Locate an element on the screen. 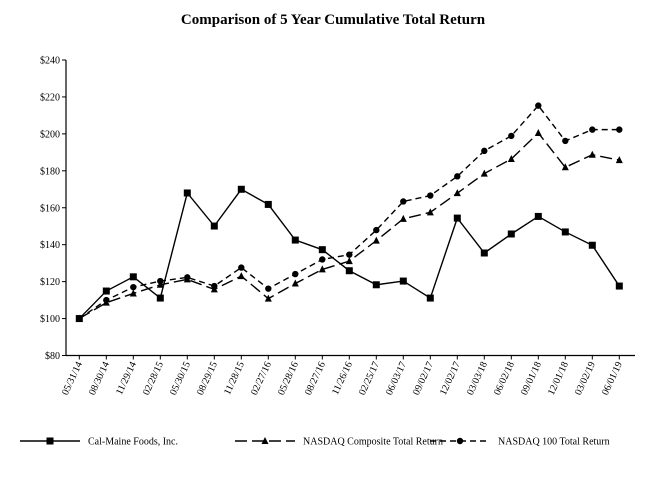  y-tick-label: $80 is located at coordinates (52, 356).